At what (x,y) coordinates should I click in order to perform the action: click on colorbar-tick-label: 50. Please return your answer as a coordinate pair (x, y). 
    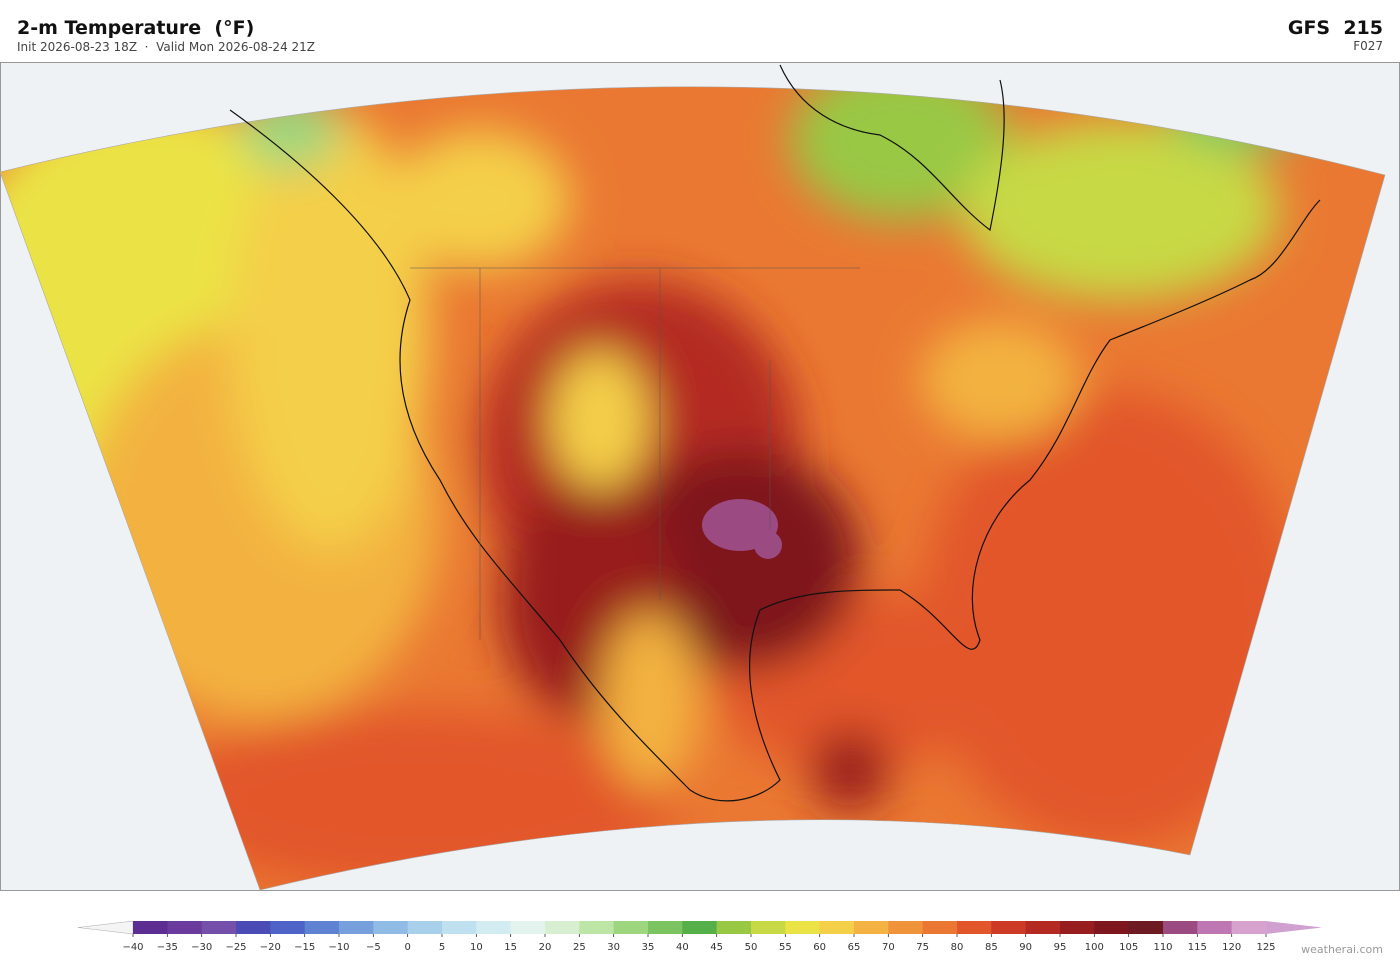
    Looking at the image, I should click on (751, 947).